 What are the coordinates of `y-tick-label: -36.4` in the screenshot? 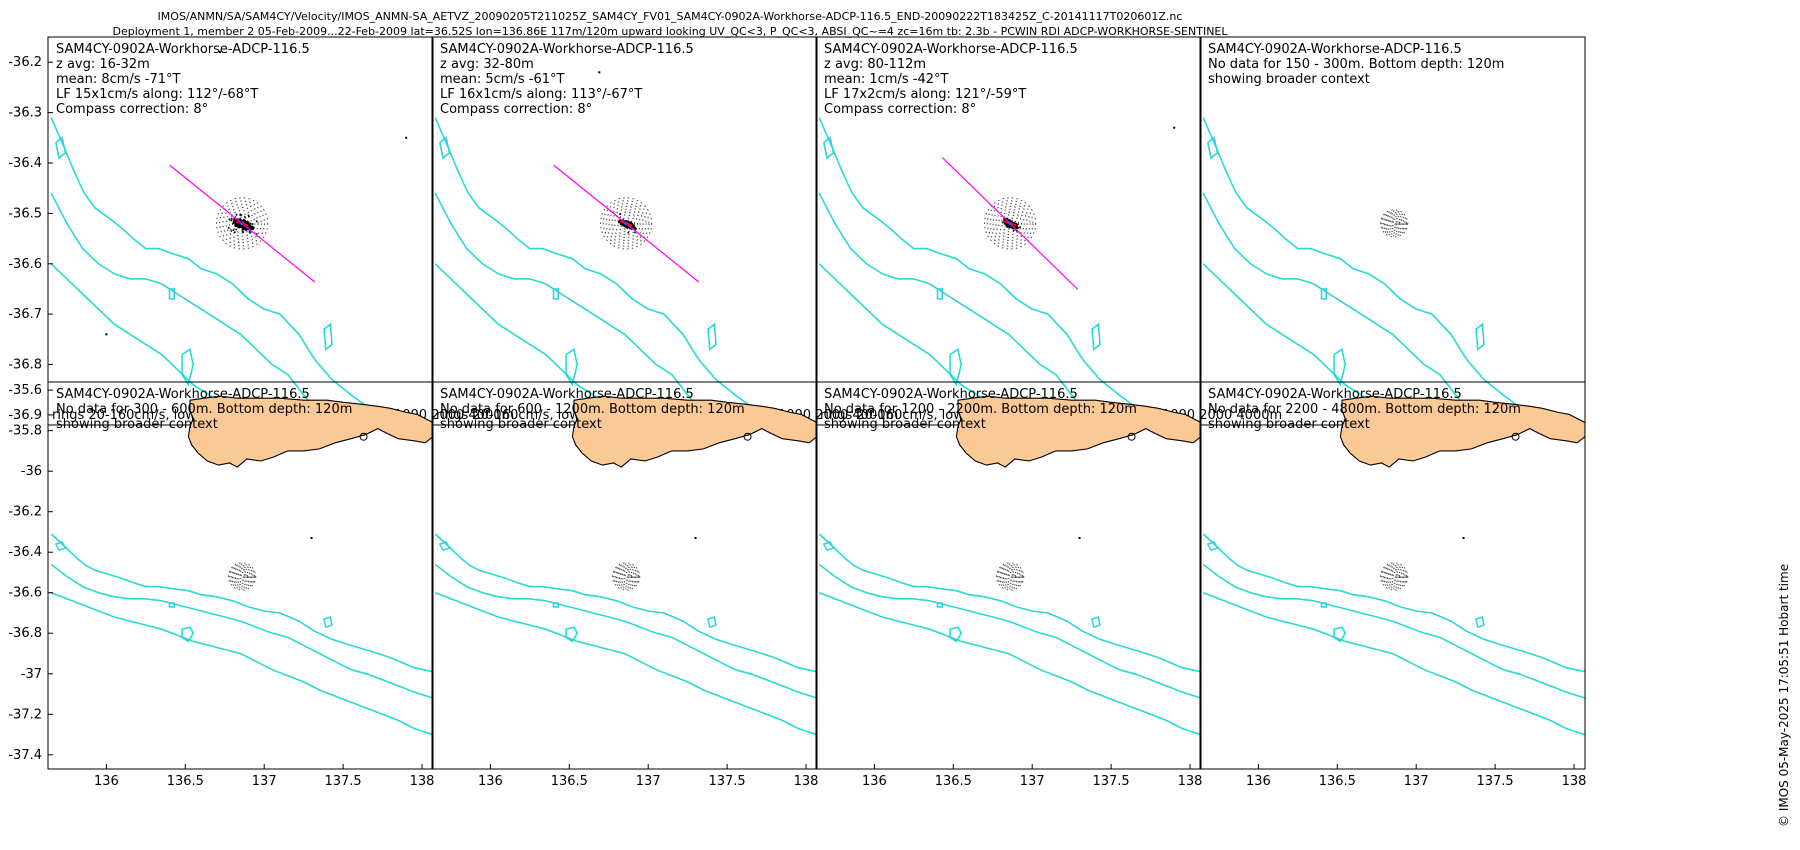 It's located at (25, 552).